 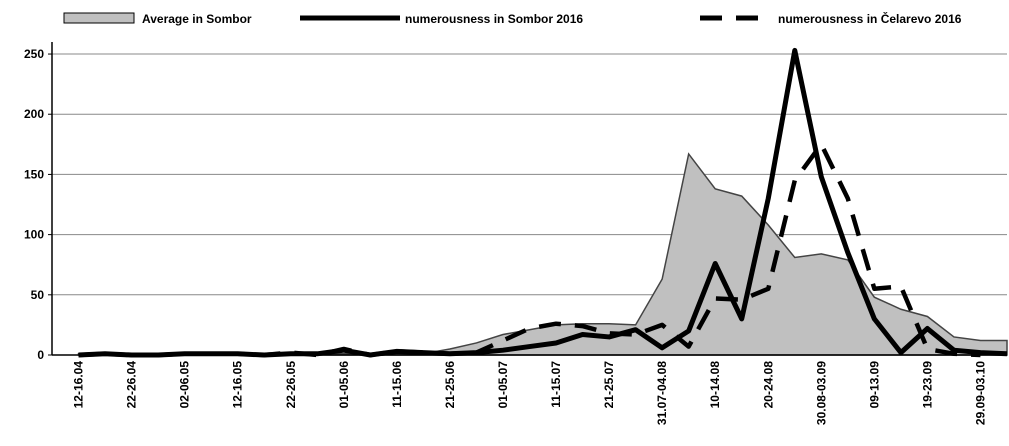 What do you see at coordinates (609, 385) in the screenshot?
I see `x-tick-label: 21-25.07` at bounding box center [609, 385].